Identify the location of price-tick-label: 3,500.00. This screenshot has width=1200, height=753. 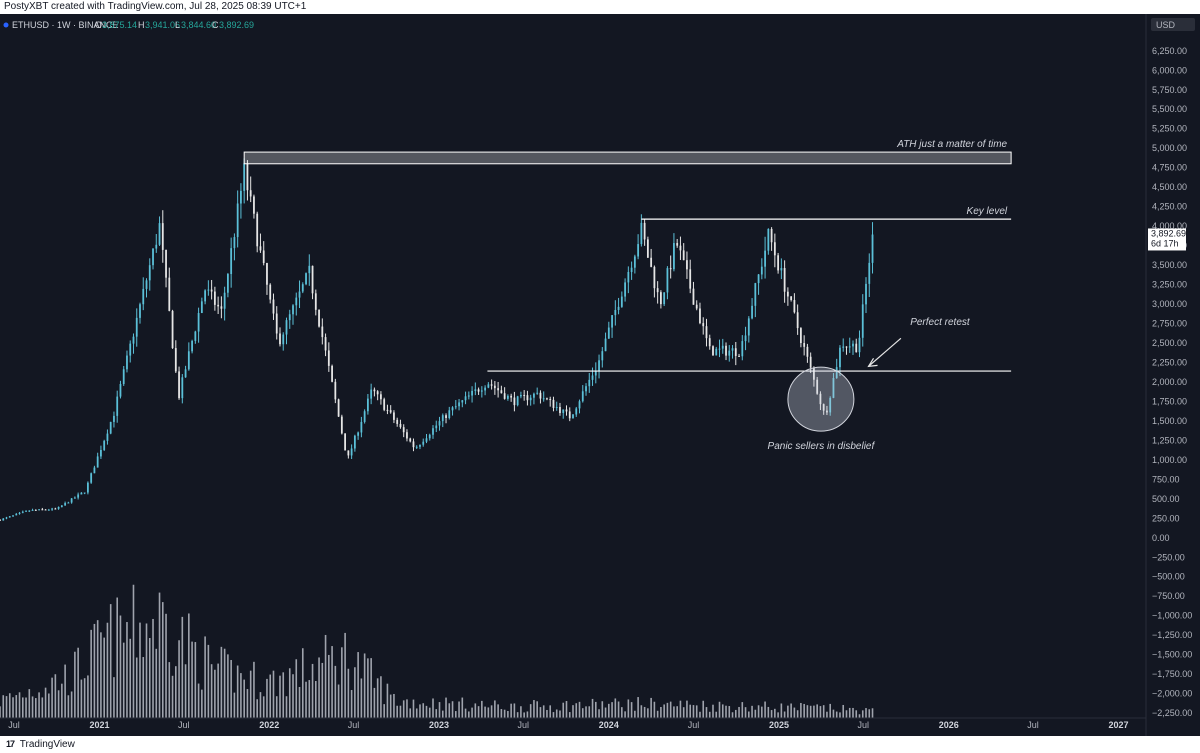
(1169, 265).